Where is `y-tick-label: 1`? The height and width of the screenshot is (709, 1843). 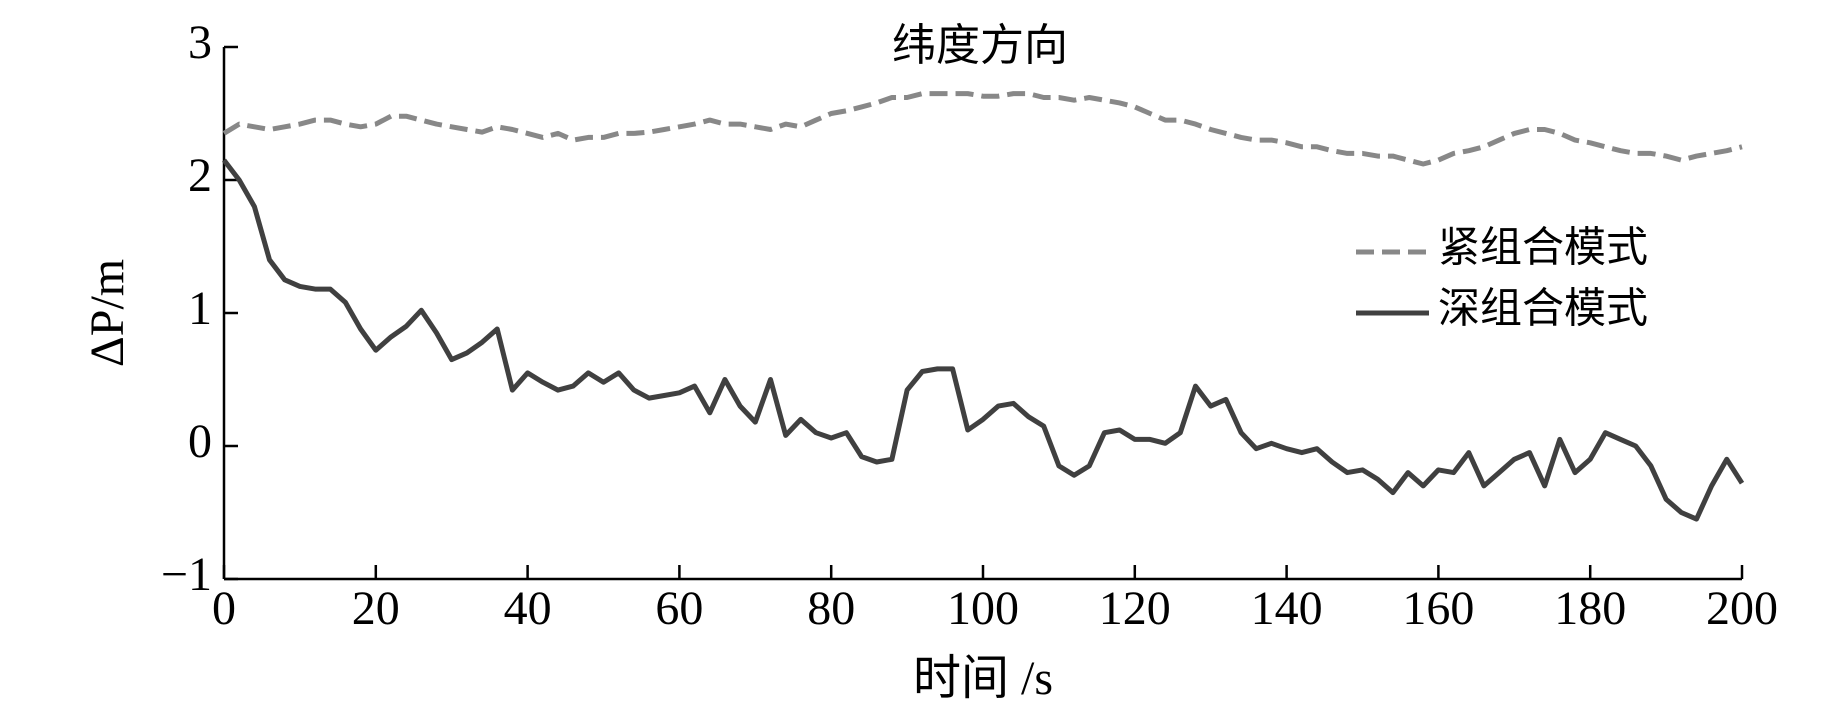 y-tick-label: 1 is located at coordinates (200, 308).